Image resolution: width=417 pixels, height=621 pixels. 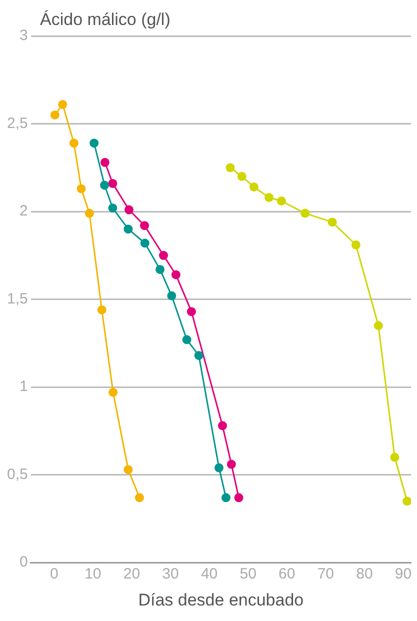 What do you see at coordinates (221, 600) in the screenshot?
I see `x-axis-title: Días desde encubado` at bounding box center [221, 600].